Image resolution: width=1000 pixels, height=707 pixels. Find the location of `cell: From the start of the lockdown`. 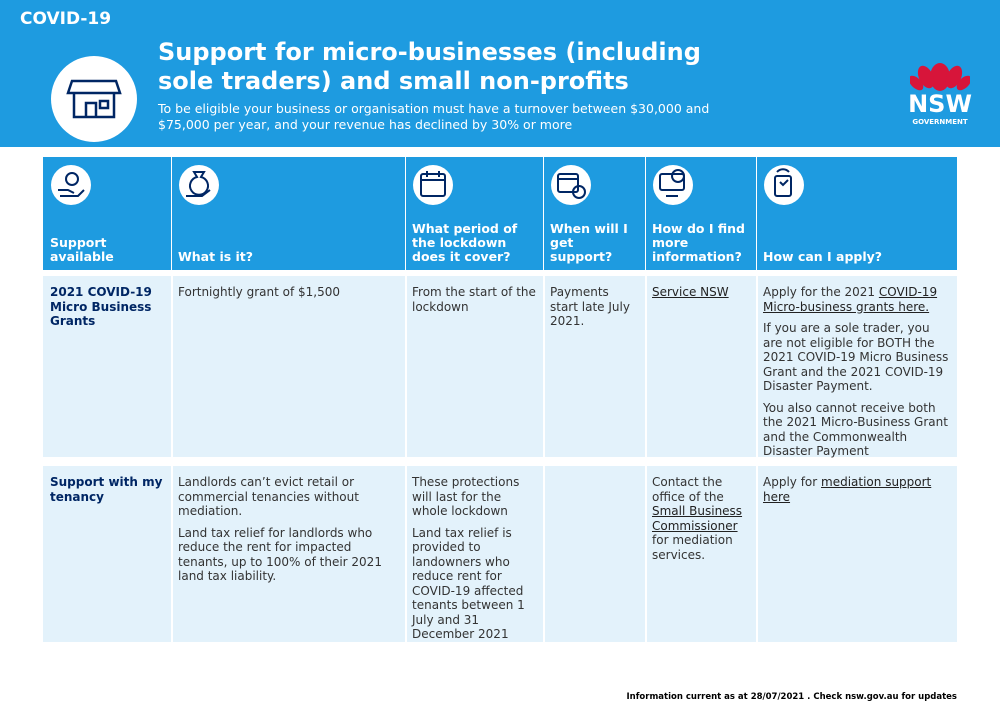

cell: From the start of the lockdown is located at coordinates (474, 298).